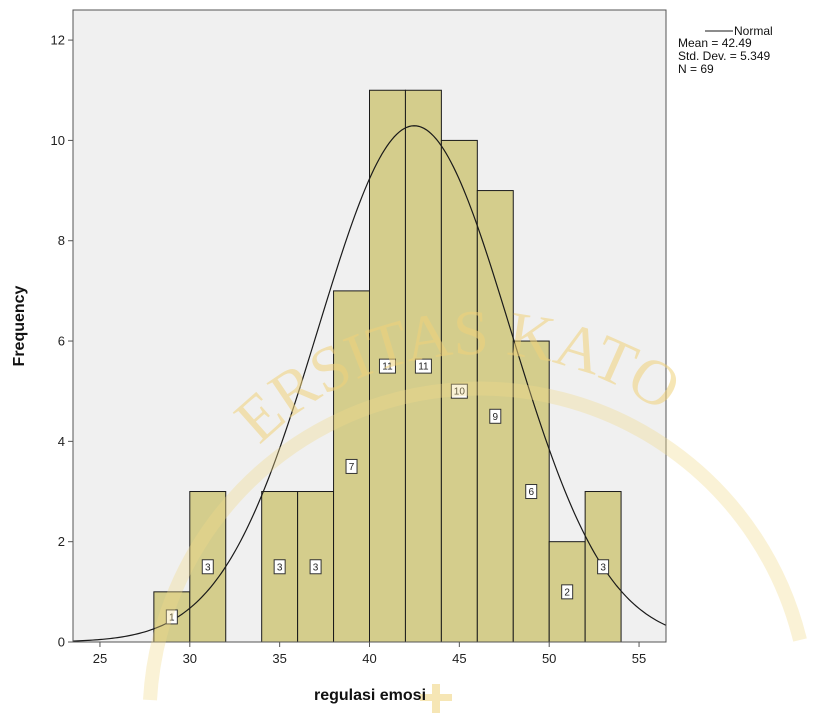 The height and width of the screenshot is (713, 814). Describe the element at coordinates (369, 658) in the screenshot. I see `x-tick-label-40: 40` at that location.